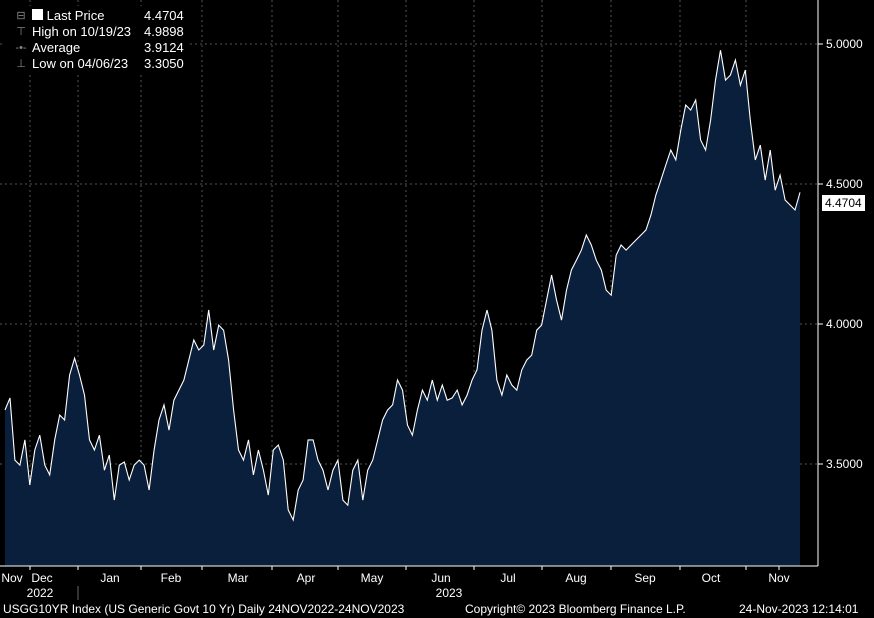  What do you see at coordinates (164, 15) in the screenshot?
I see `legend-value: 4.4704` at bounding box center [164, 15].